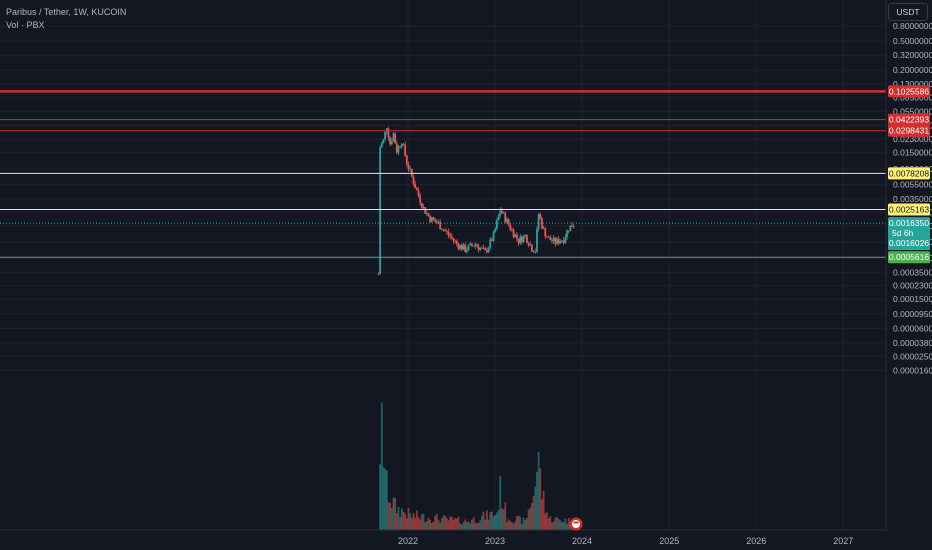  Describe the element at coordinates (909, 120) in the screenshot. I see `svg-text: 0.0422393` at that location.